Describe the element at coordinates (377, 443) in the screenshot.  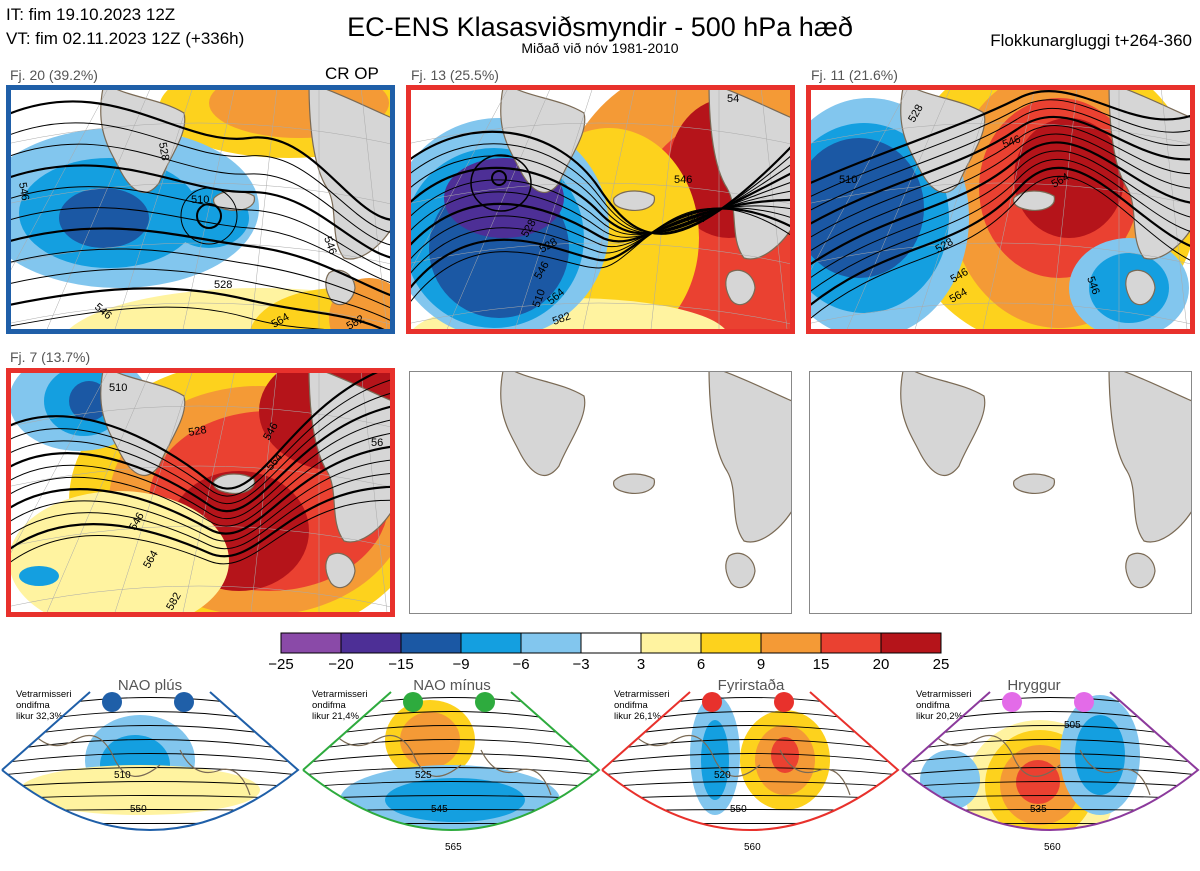
I see `contour-label: 56` at that location.